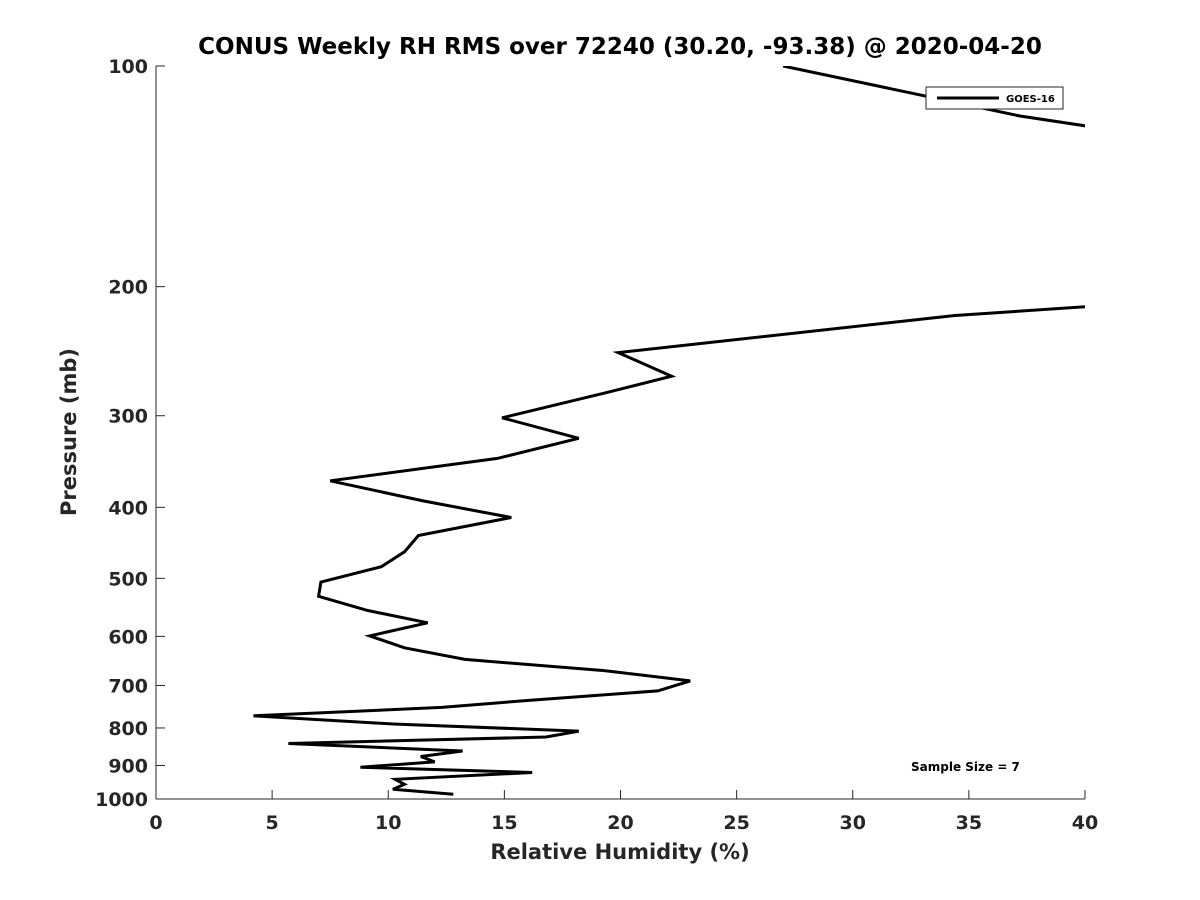  I want to click on x-tick-label: 40, so click(1085, 823).